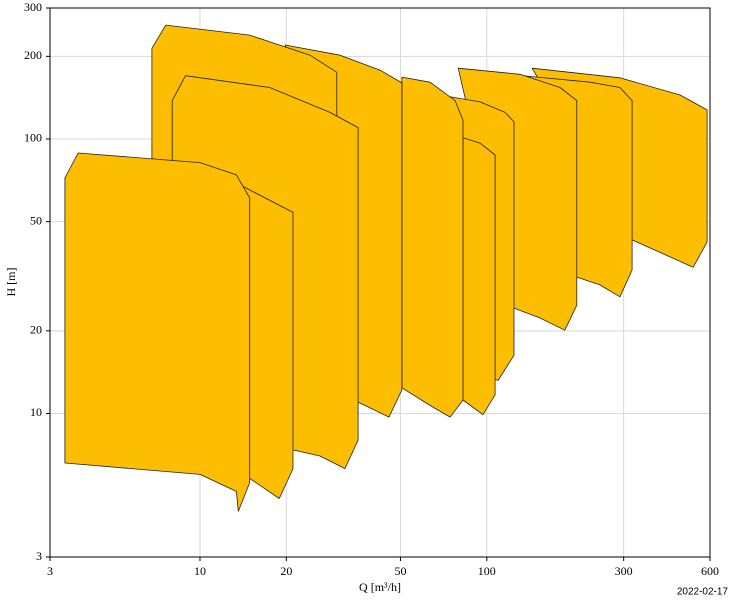  What do you see at coordinates (703, 592) in the screenshot?
I see `date-footnote: 2022-02-17` at bounding box center [703, 592].